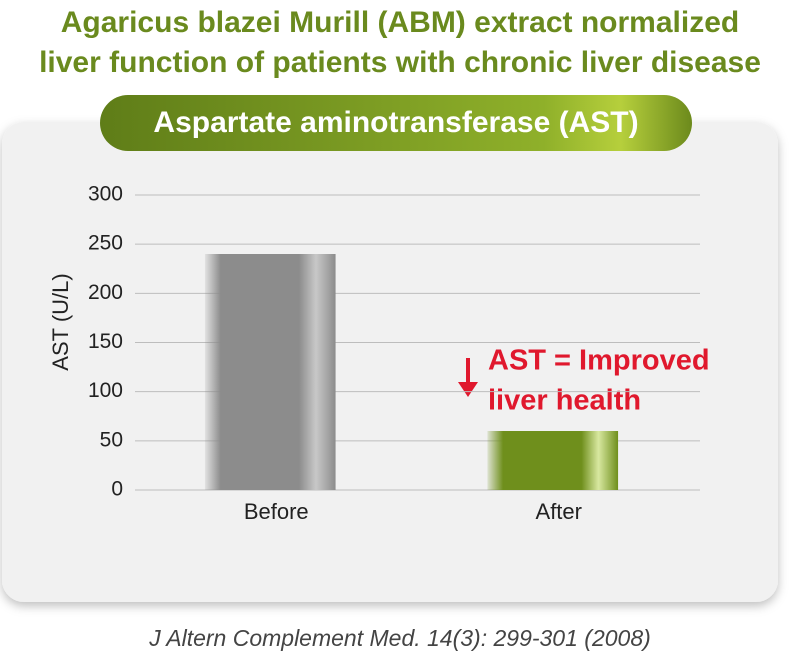 Image resolution: width=800 pixels, height=671 pixels. I want to click on annotation: AST = Improved, so click(599, 361).